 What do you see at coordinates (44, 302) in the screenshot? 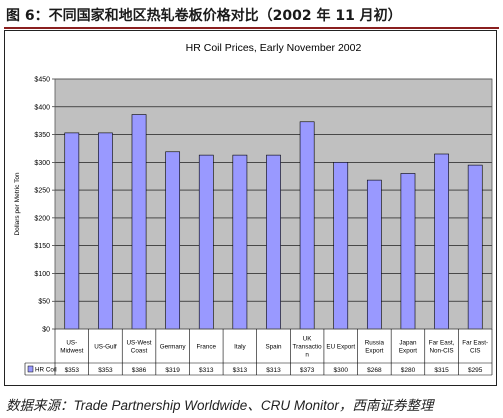
I see `y-tick-label: $50` at bounding box center [44, 302].